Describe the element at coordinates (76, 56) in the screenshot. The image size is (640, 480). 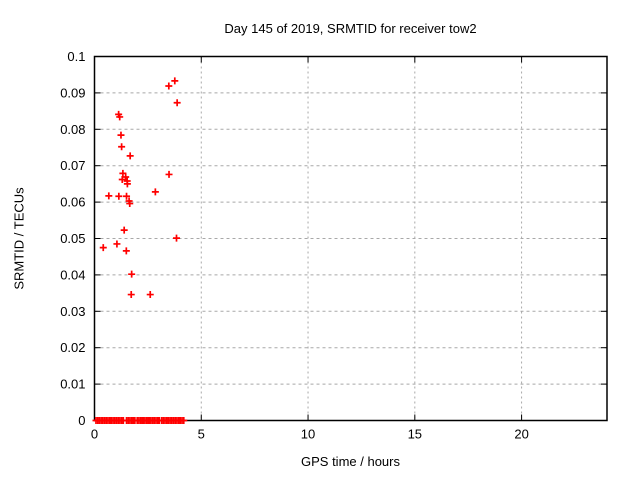
I see `y-tick-label: 0.1` at that location.